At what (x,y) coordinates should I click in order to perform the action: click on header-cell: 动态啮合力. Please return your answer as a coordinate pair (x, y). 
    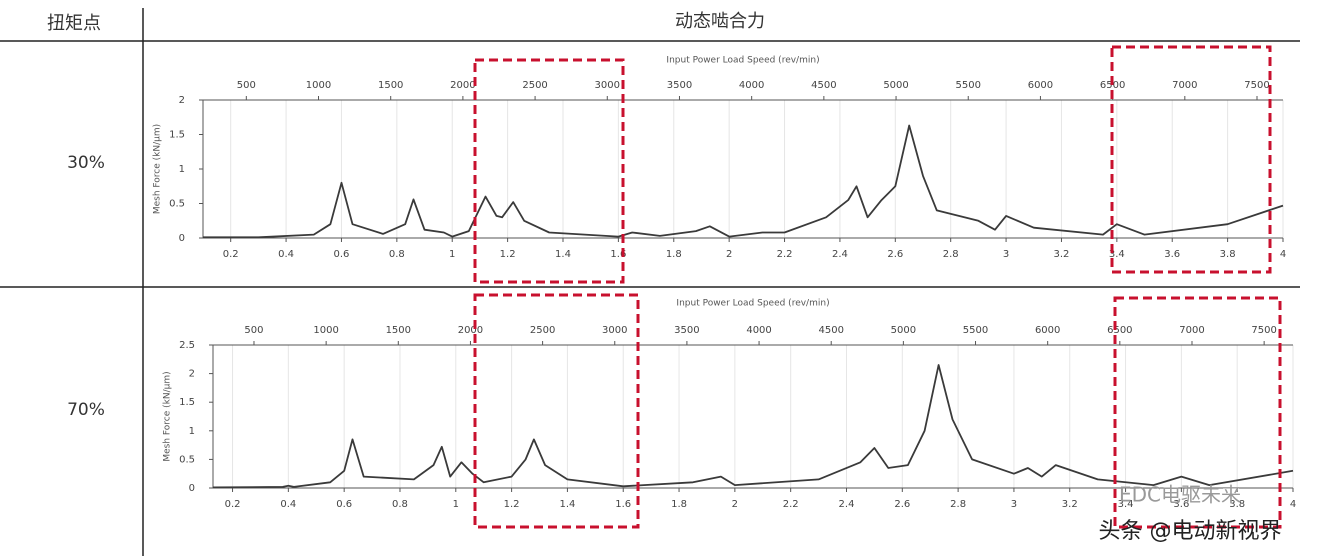
    Looking at the image, I should click on (720, 21).